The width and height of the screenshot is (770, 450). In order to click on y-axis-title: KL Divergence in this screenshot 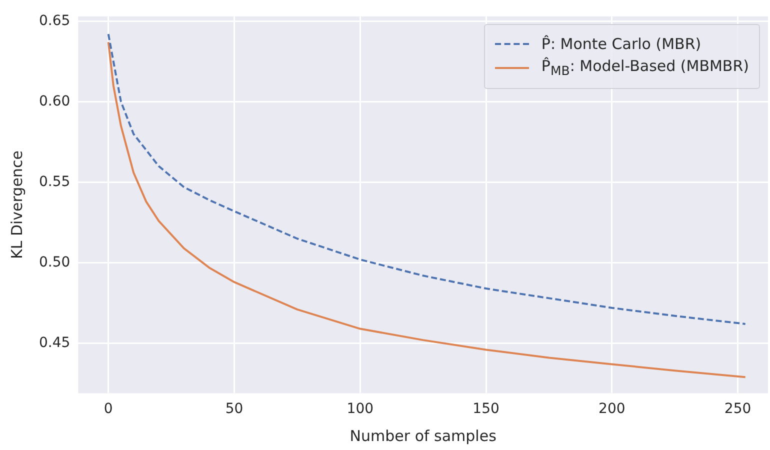, I will do `click(17, 205)`.